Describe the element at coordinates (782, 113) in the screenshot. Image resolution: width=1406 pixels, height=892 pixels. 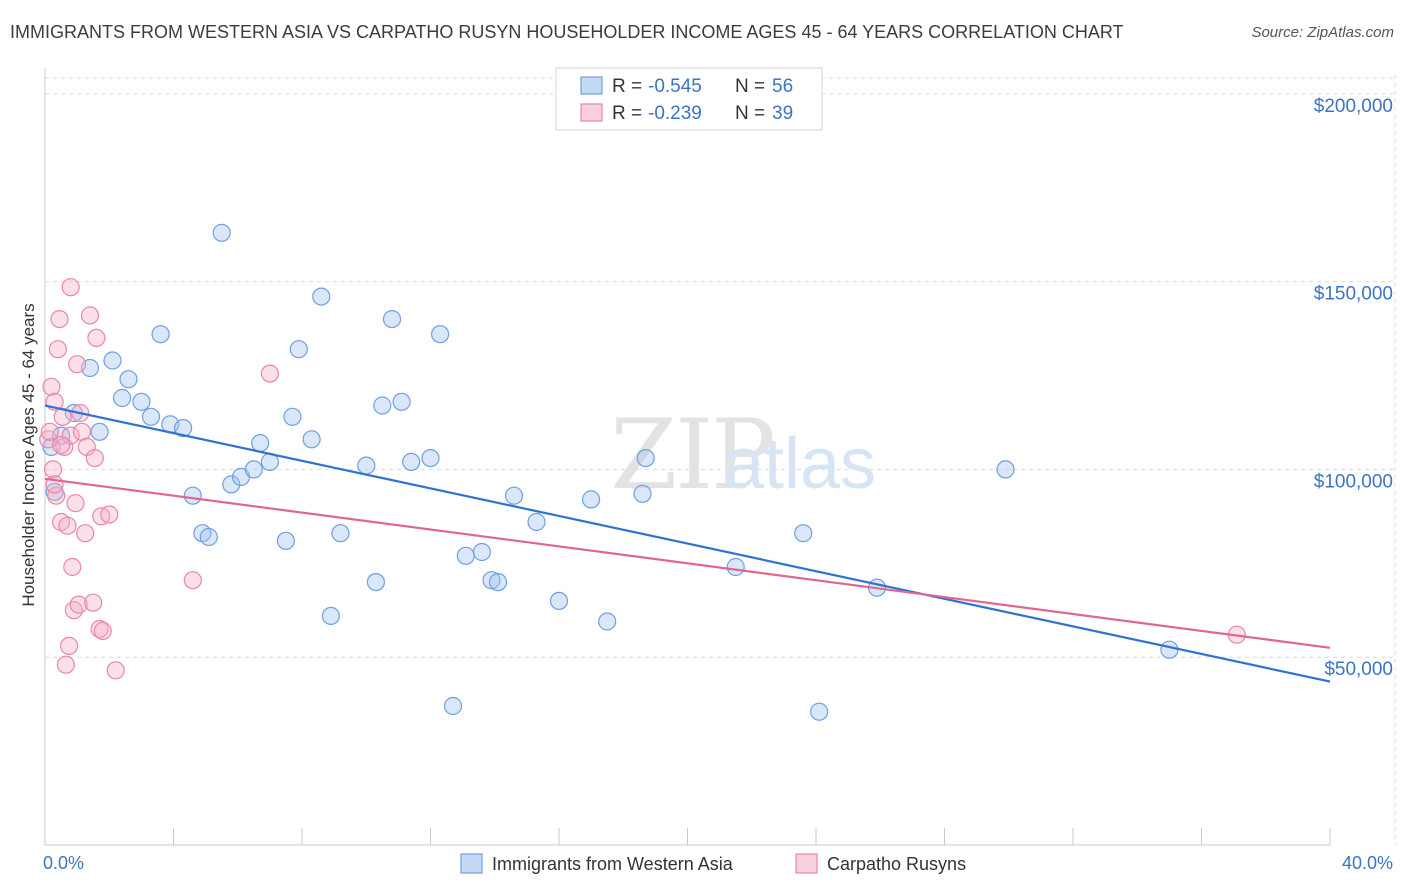
I see `legend-n-value-2: 39` at that location.